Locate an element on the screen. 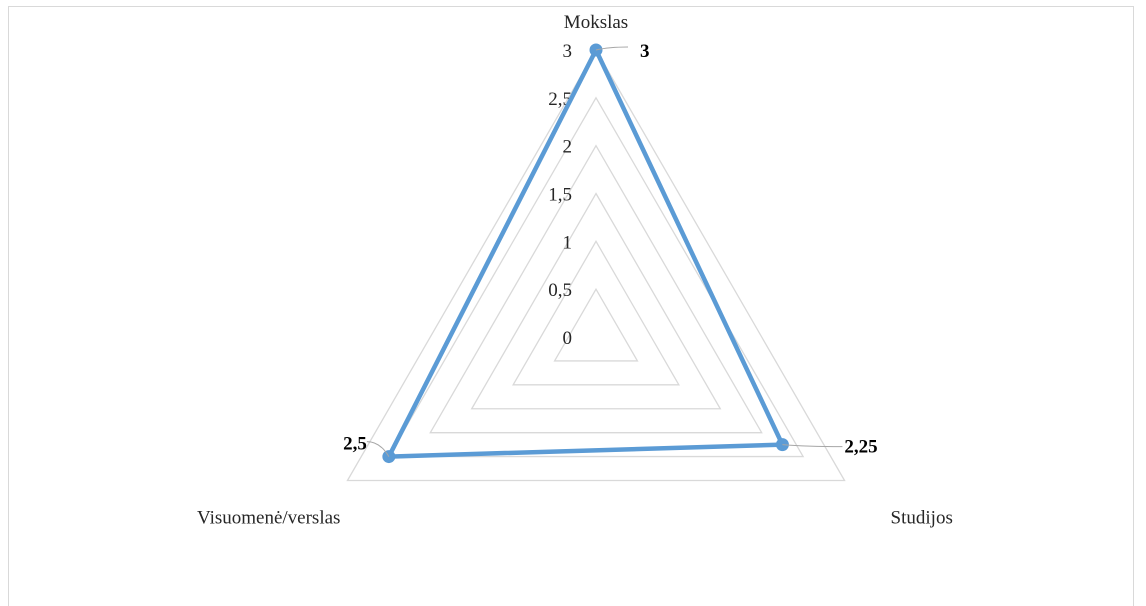 The image size is (1146, 606). radial-tick-label: 3 is located at coordinates (568, 51).